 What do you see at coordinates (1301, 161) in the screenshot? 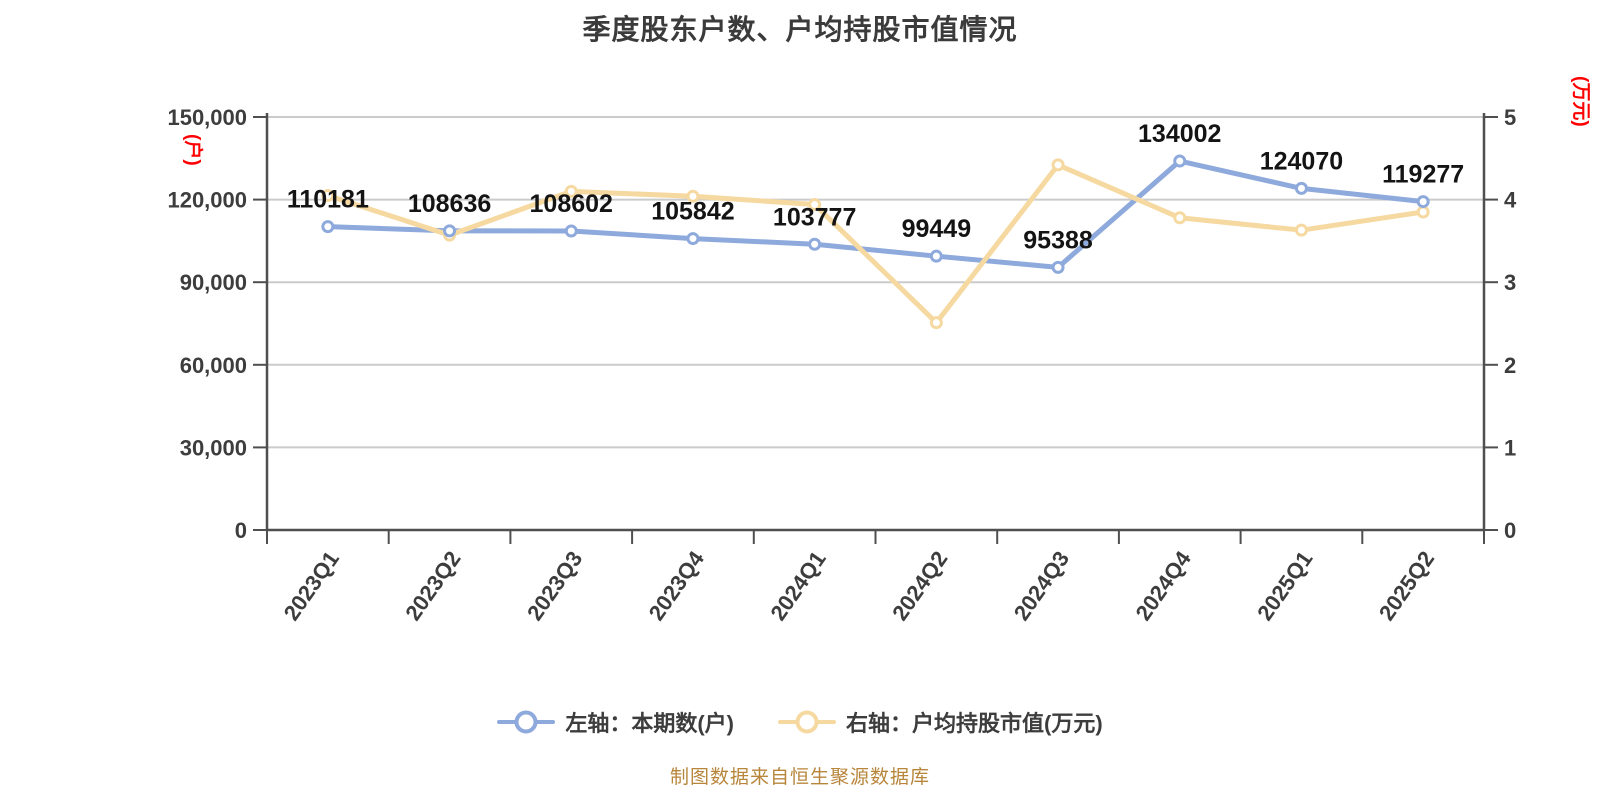
I see `data-point-label: 124070` at bounding box center [1301, 161].